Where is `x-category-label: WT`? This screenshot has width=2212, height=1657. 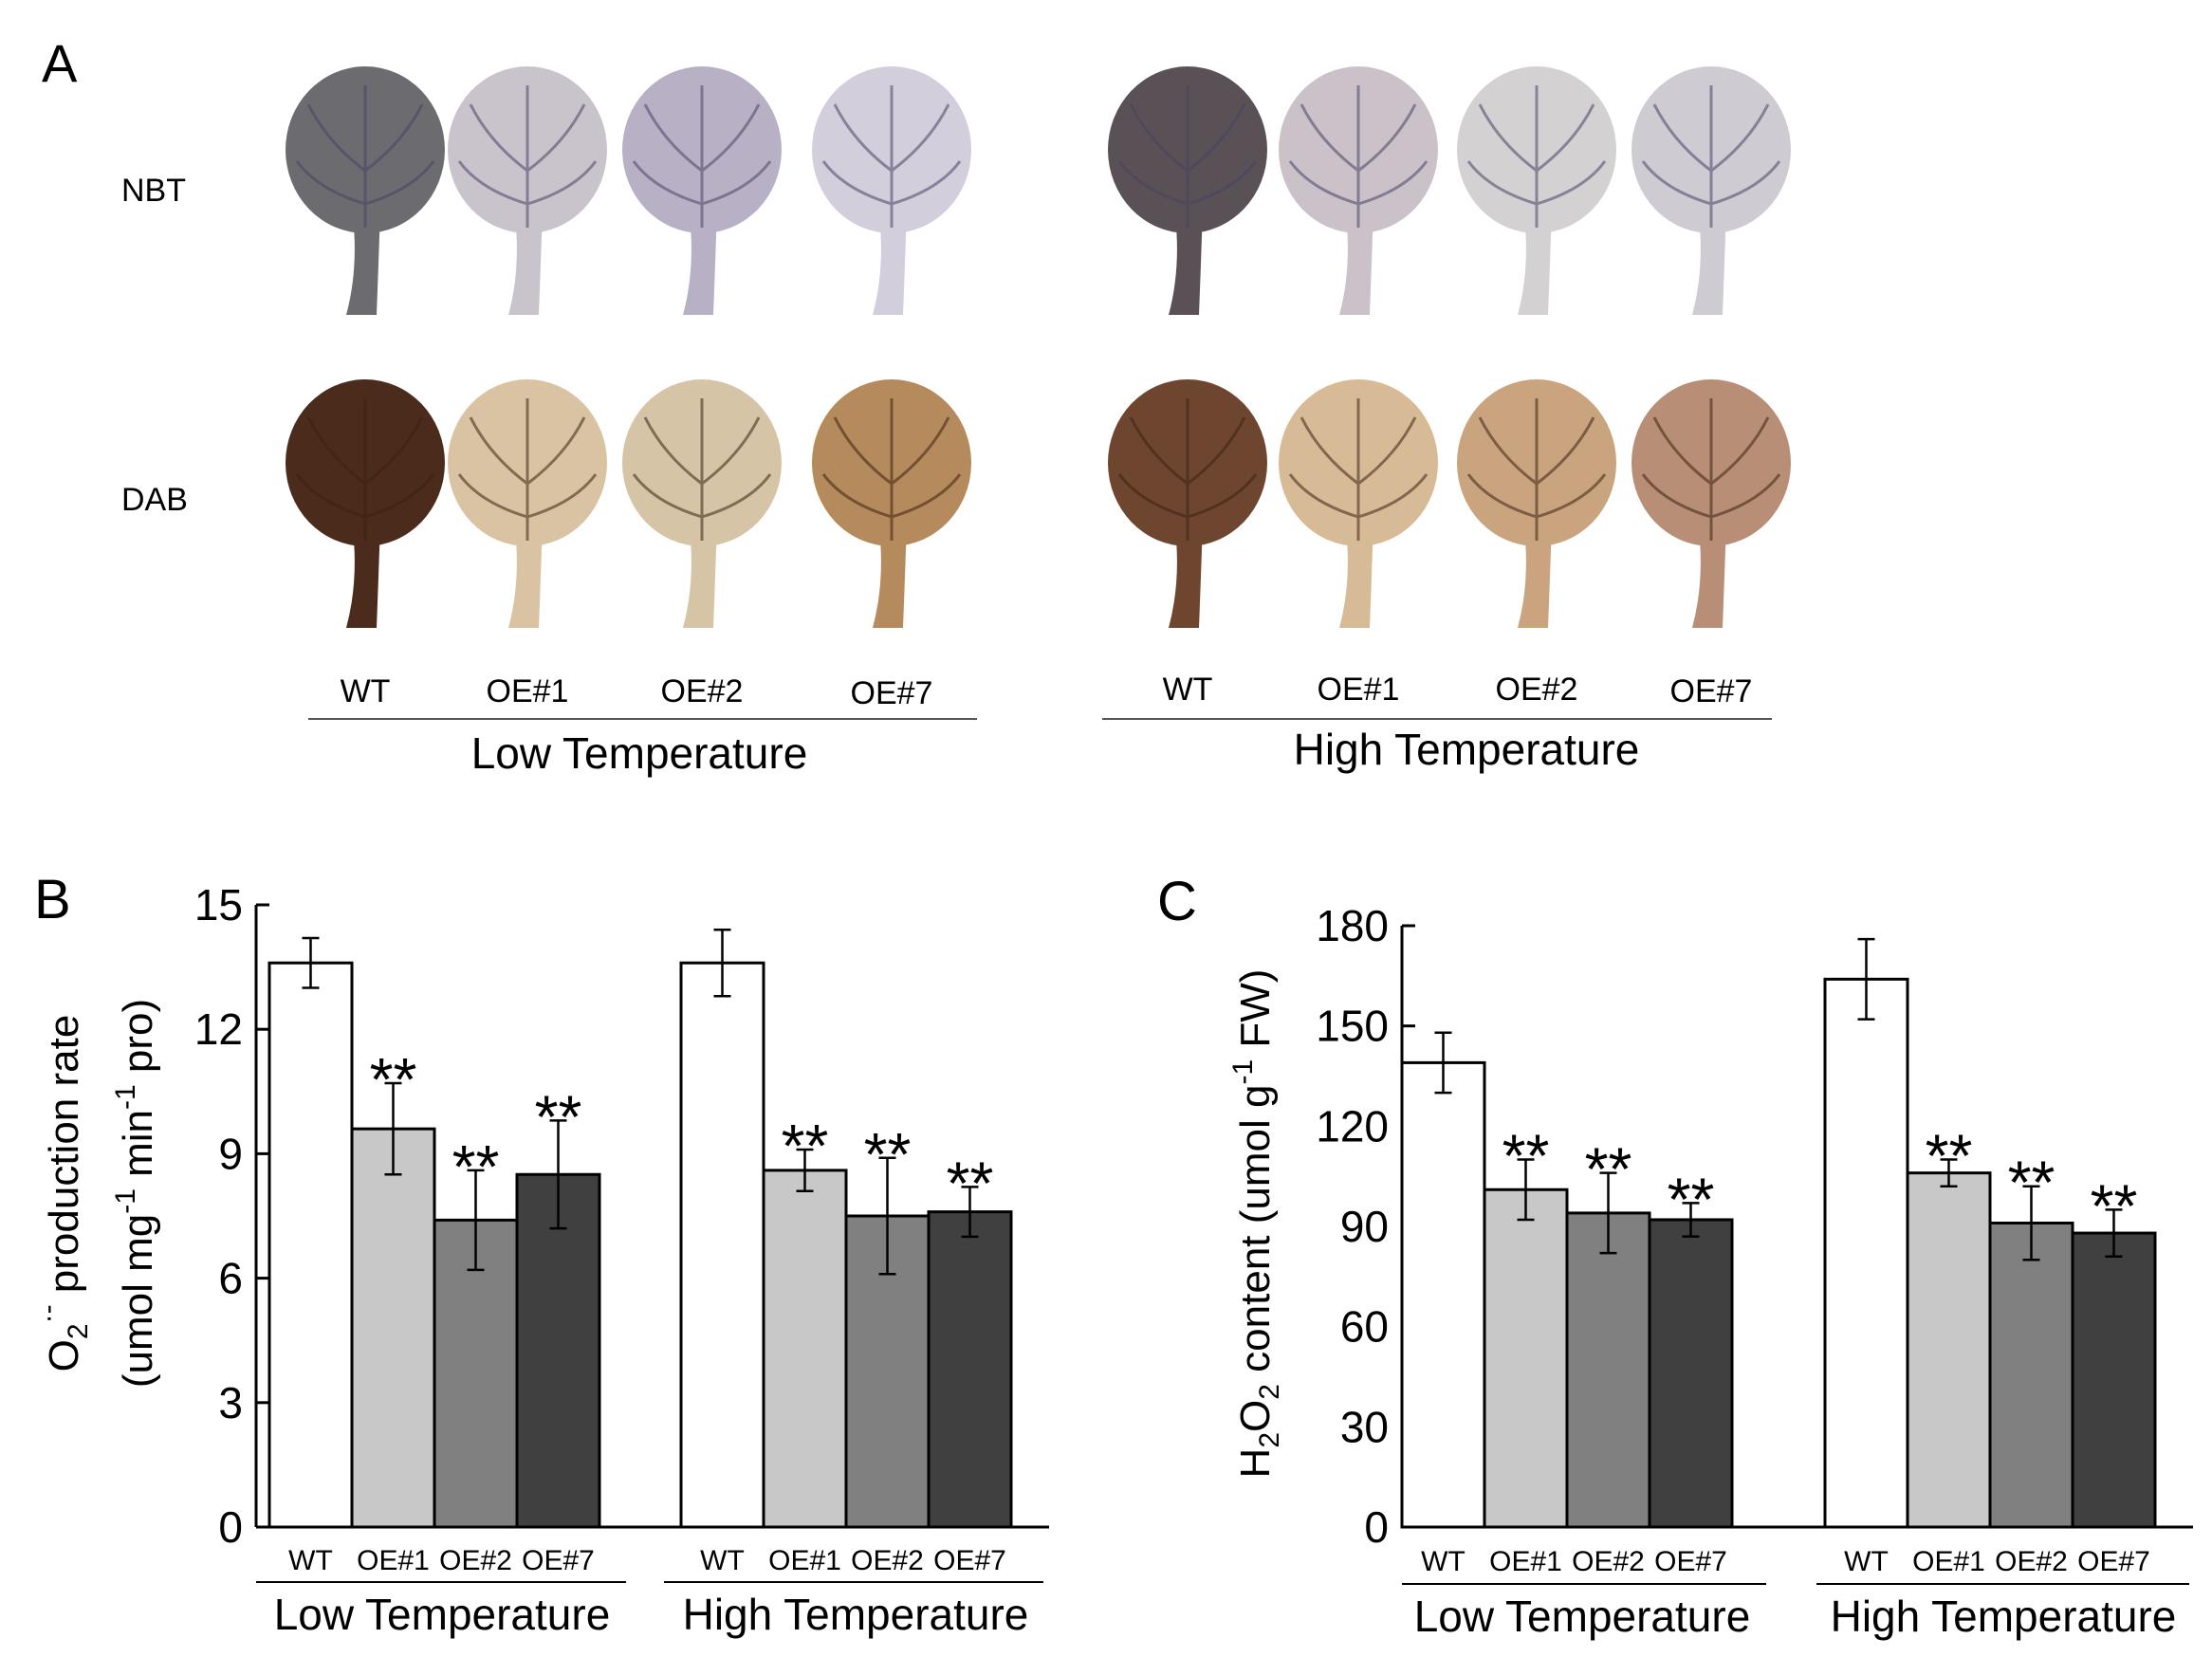
x-category-label: WT is located at coordinates (310, 1561).